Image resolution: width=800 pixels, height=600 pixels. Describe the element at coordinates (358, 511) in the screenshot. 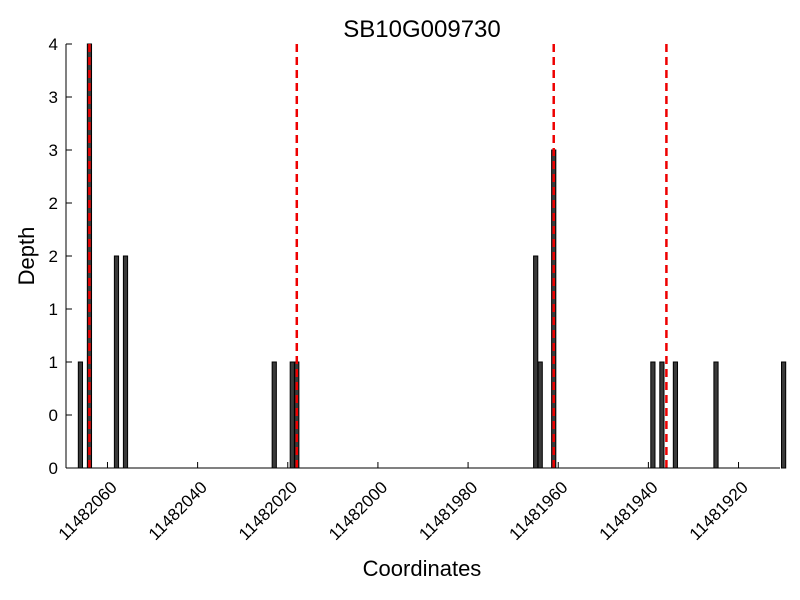

I see `x-tick-label: 11482000` at that location.